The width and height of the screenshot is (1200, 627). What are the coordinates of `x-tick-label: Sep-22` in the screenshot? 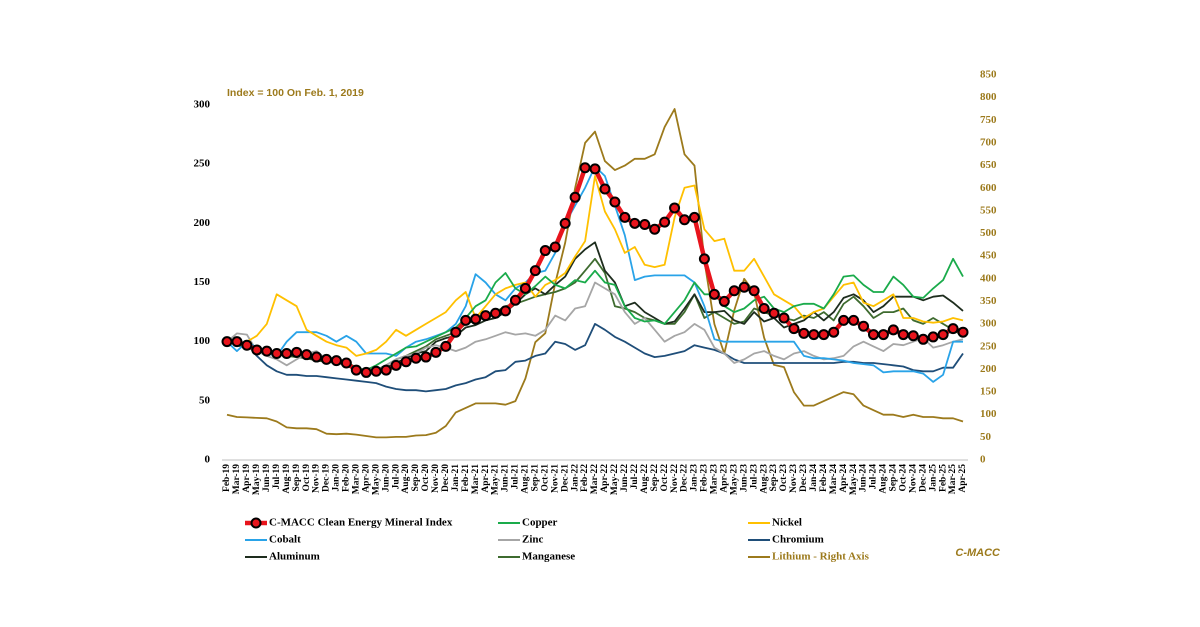 It's located at (655, 478).